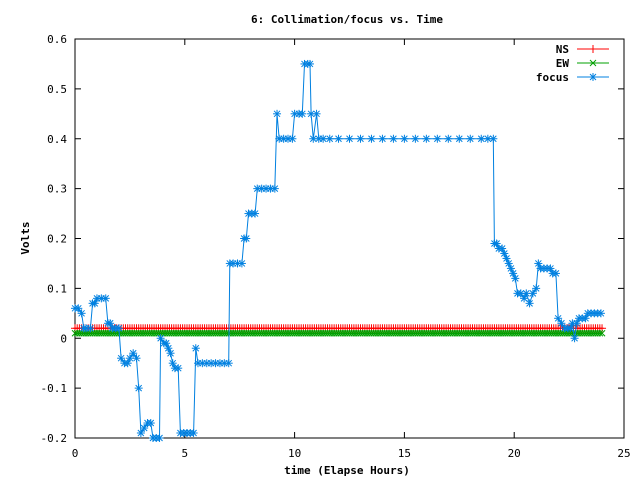  I want to click on x-tick-label: 25, so click(623, 453).